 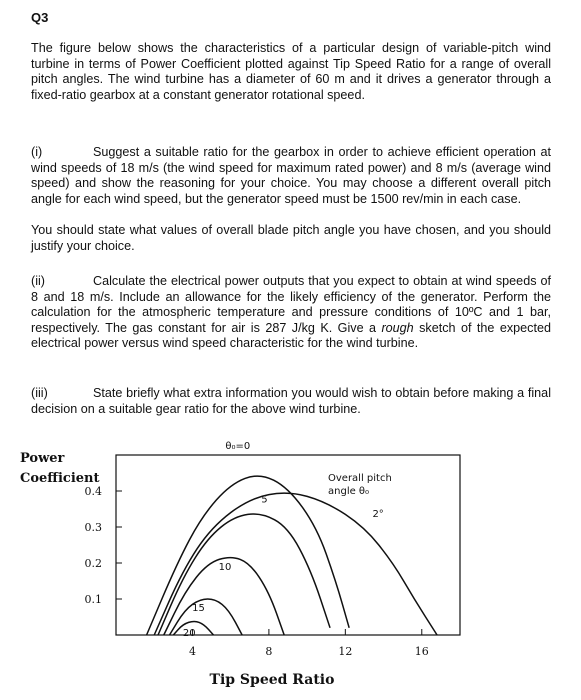 I want to click on x-tick-label: 12, so click(x=345, y=651).